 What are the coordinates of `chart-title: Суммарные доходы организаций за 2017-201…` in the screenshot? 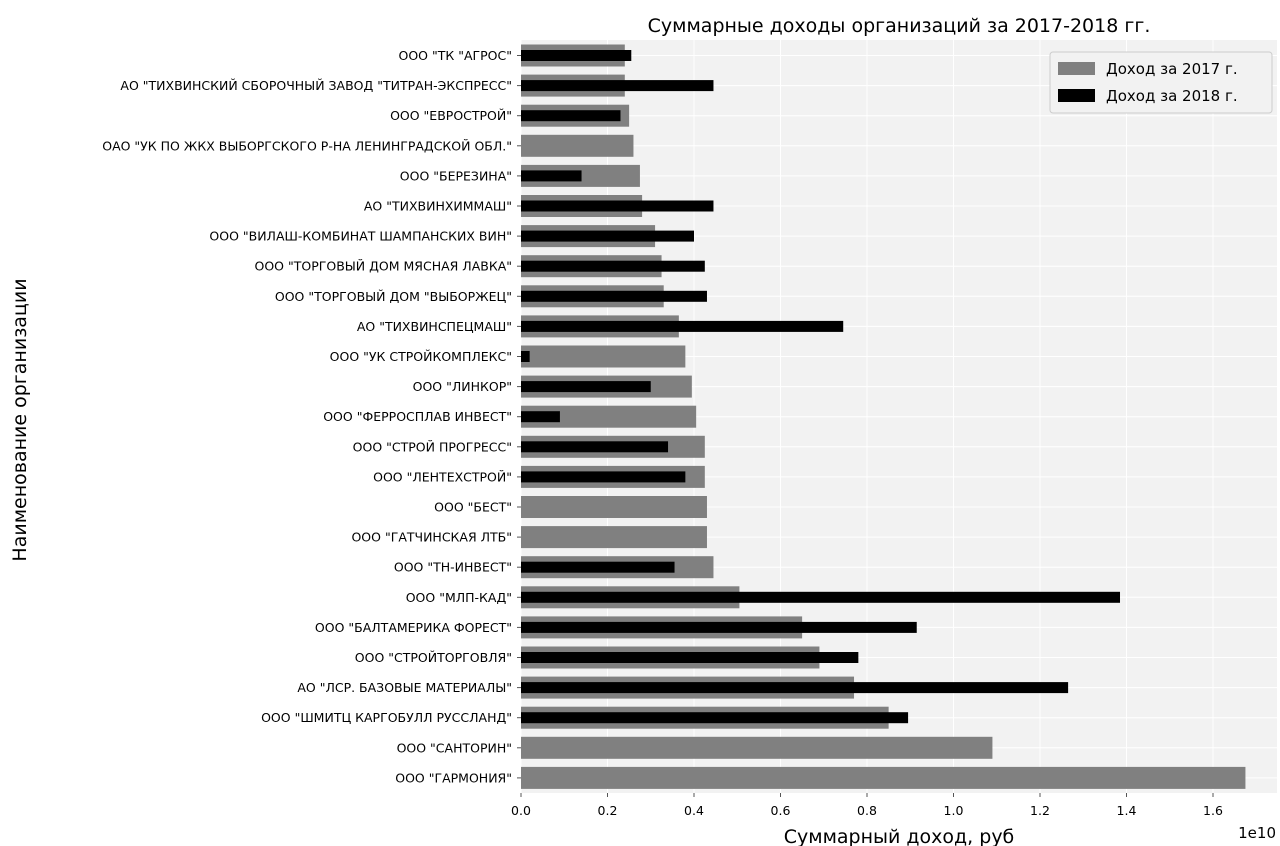 It's located at (899, 26).